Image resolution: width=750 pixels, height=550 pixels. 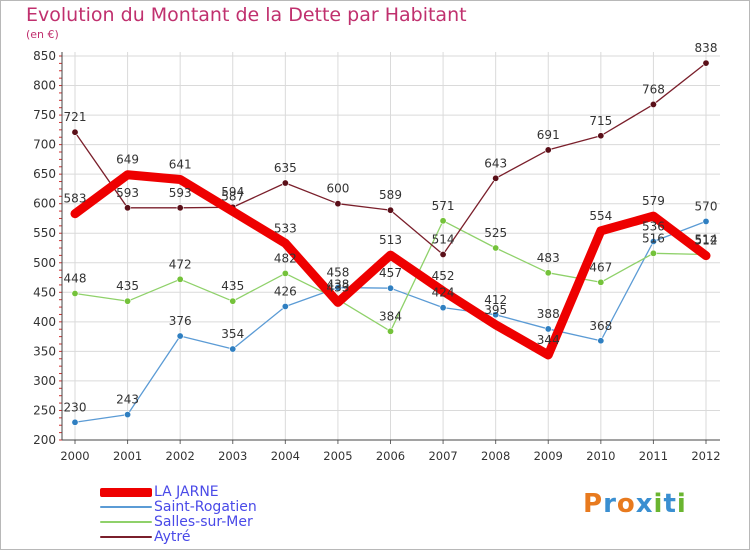 I want to click on x-tick-label: 2000, so click(x=74, y=456).